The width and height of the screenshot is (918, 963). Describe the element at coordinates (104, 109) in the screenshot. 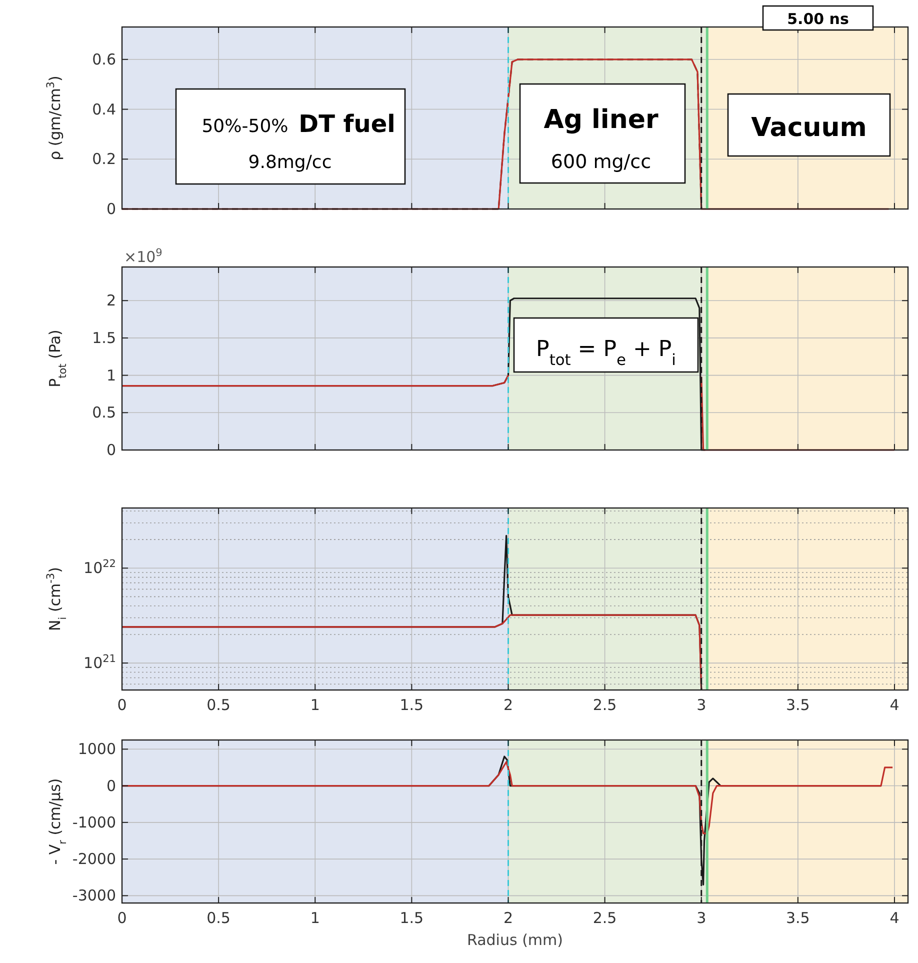

I see `y-tick-label: 0.4` at that location.